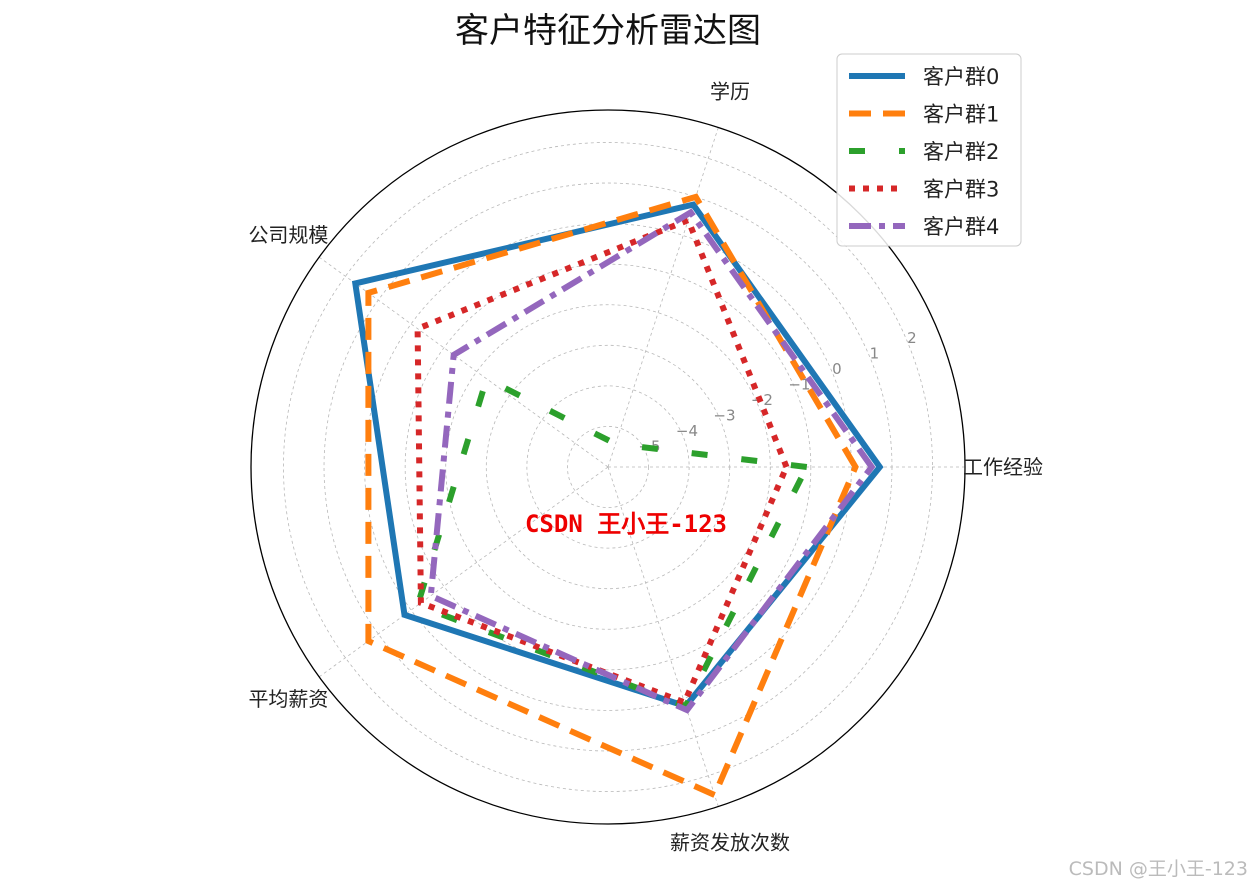 The image size is (1254, 894). I want to click on radial-tick-label: 1, so click(875, 353).